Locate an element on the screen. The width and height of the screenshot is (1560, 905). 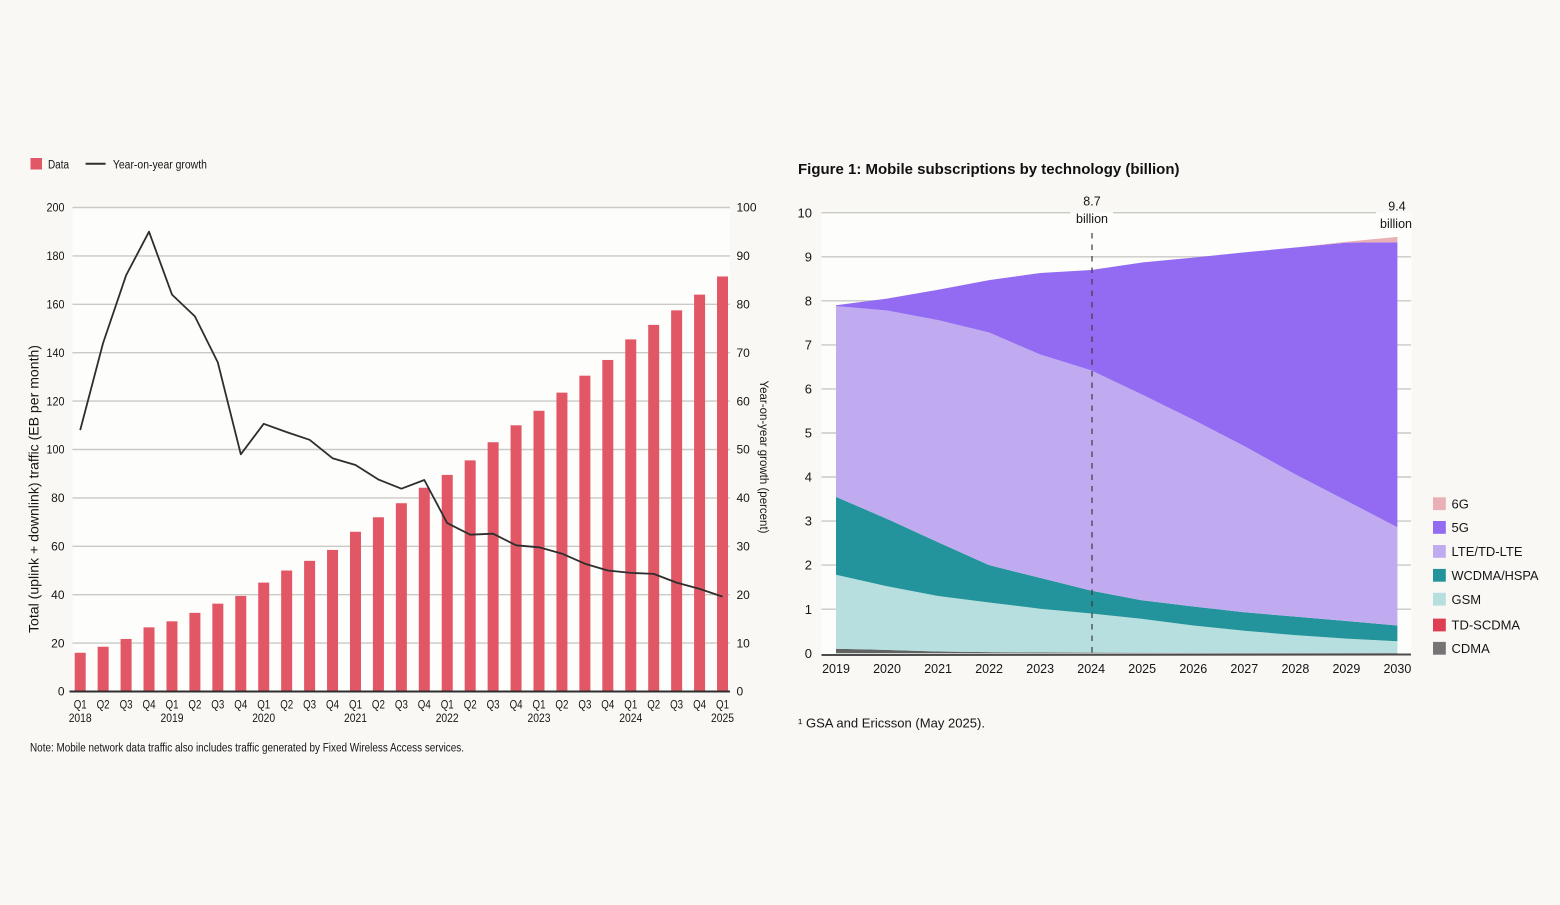
svg-text: 70 is located at coordinates (744, 353).